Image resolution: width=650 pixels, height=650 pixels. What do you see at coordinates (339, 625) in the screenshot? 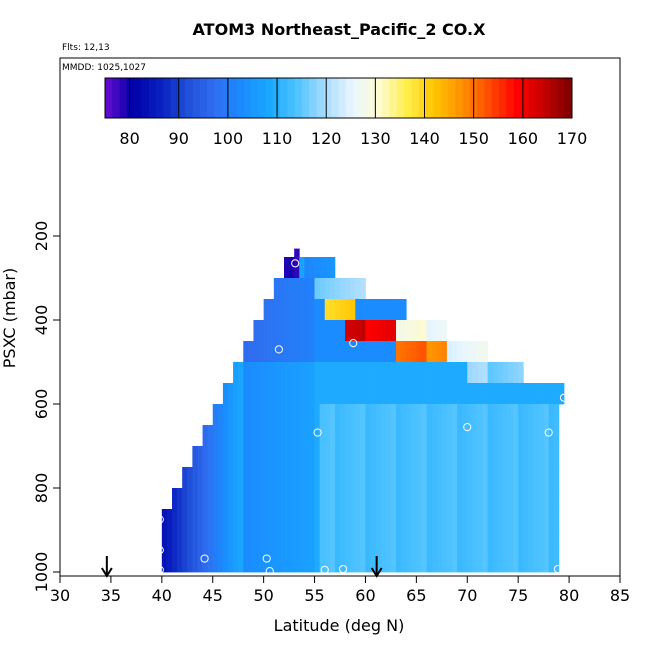
I see `x-axis-label: Latitude (deg N)` at bounding box center [339, 625].